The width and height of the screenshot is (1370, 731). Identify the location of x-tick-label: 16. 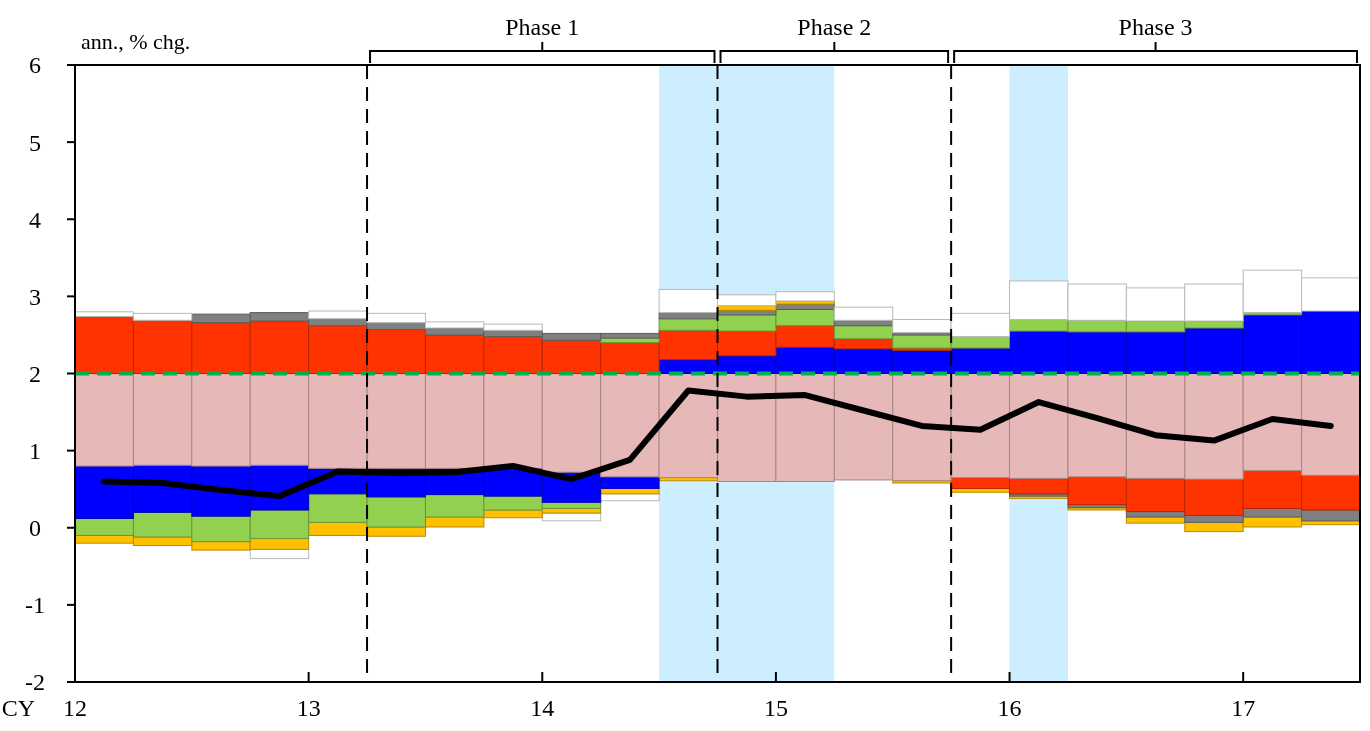
(1009, 708).